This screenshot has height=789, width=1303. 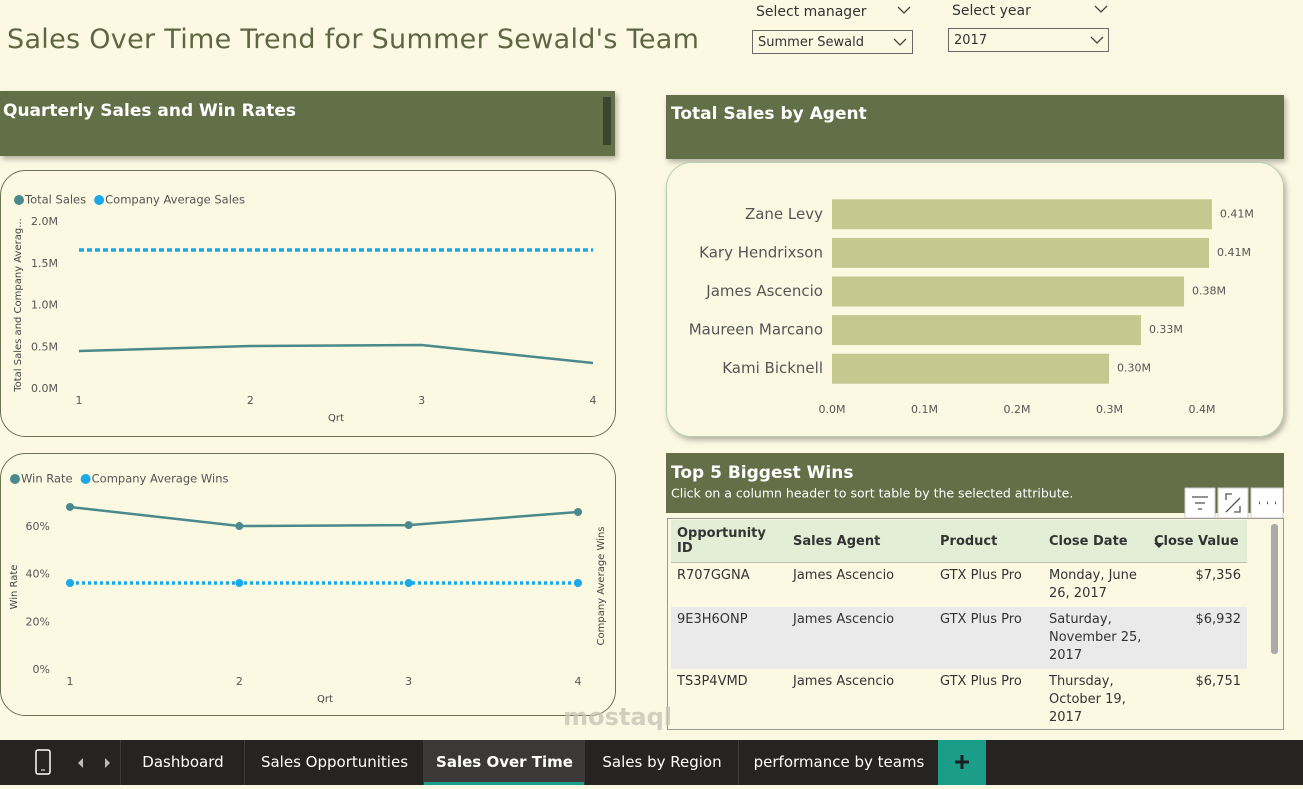 What do you see at coordinates (182, 762) in the screenshot?
I see `page-tab: Dashboard` at bounding box center [182, 762].